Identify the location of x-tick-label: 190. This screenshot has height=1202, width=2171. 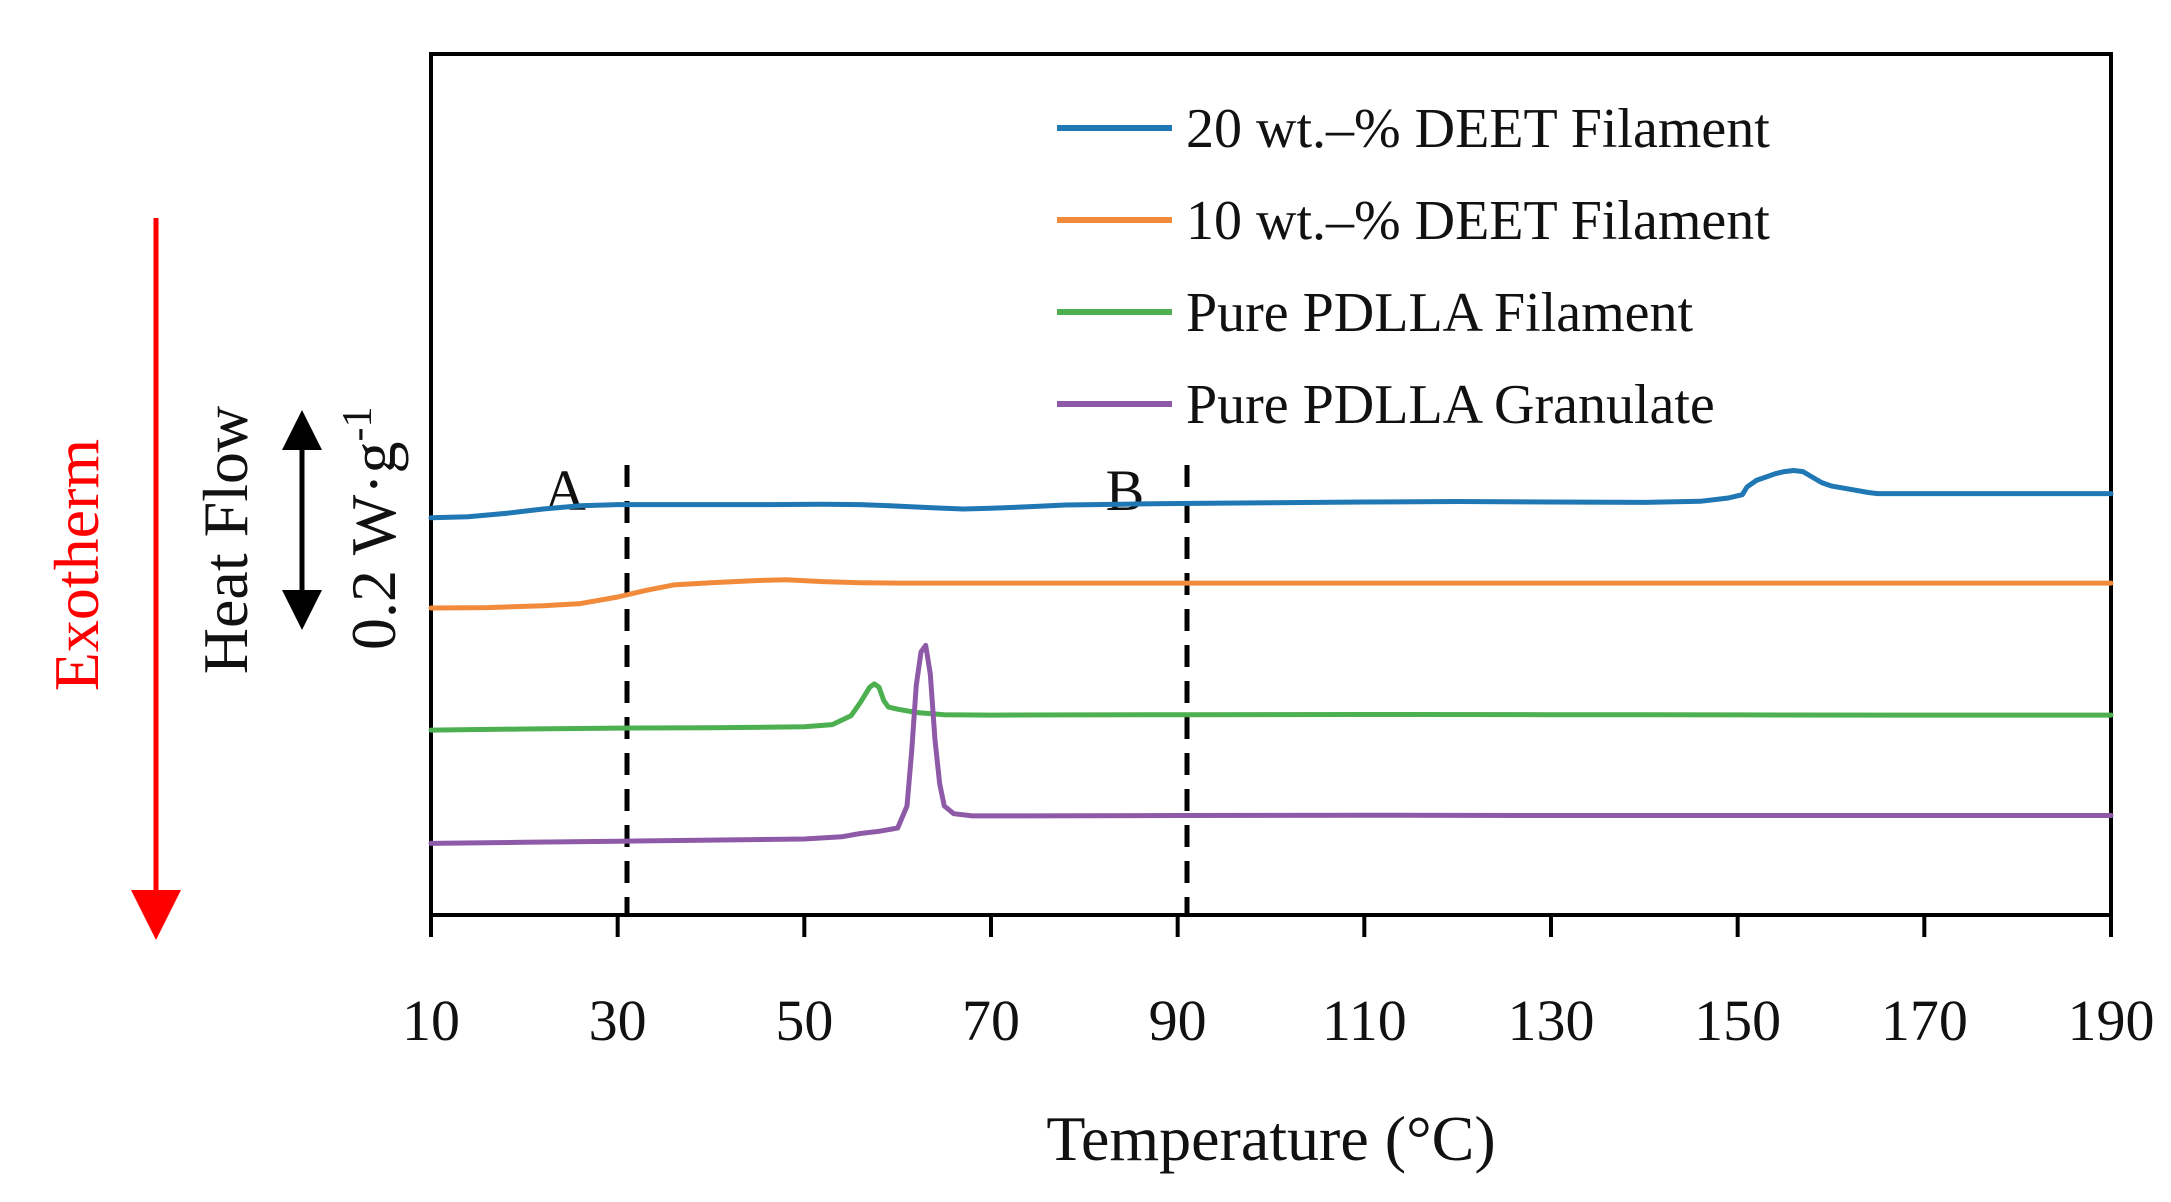
(2111, 1020).